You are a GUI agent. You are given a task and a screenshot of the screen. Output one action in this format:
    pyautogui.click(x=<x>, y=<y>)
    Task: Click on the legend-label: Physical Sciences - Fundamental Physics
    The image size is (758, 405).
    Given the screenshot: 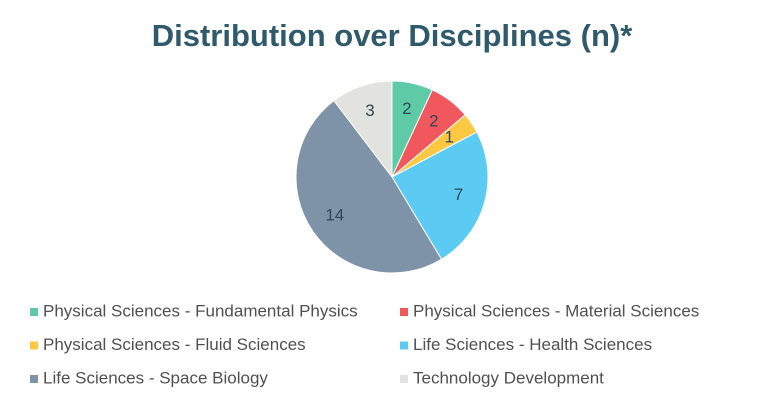 What is the action you would take?
    pyautogui.click(x=200, y=310)
    